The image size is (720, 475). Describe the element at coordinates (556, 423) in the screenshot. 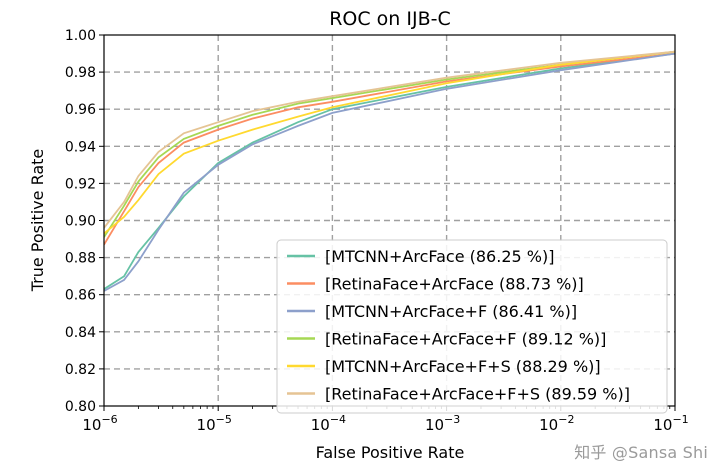

I see `x-tick-label: 10⁻²` at that location.